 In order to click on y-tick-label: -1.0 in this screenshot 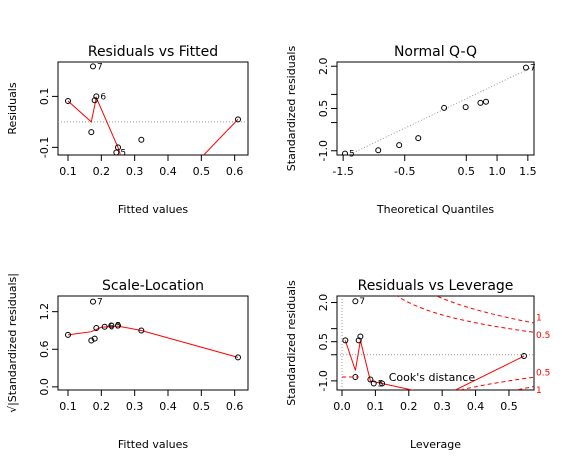, I will do `click(323, 150)`.